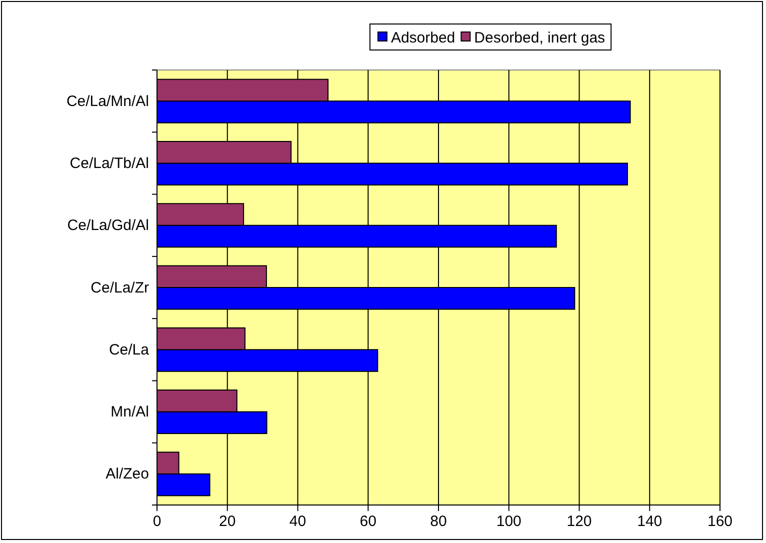 The image size is (766, 543). I want to click on y-tick-label: Ce/La/Gd/Al, so click(108, 225).